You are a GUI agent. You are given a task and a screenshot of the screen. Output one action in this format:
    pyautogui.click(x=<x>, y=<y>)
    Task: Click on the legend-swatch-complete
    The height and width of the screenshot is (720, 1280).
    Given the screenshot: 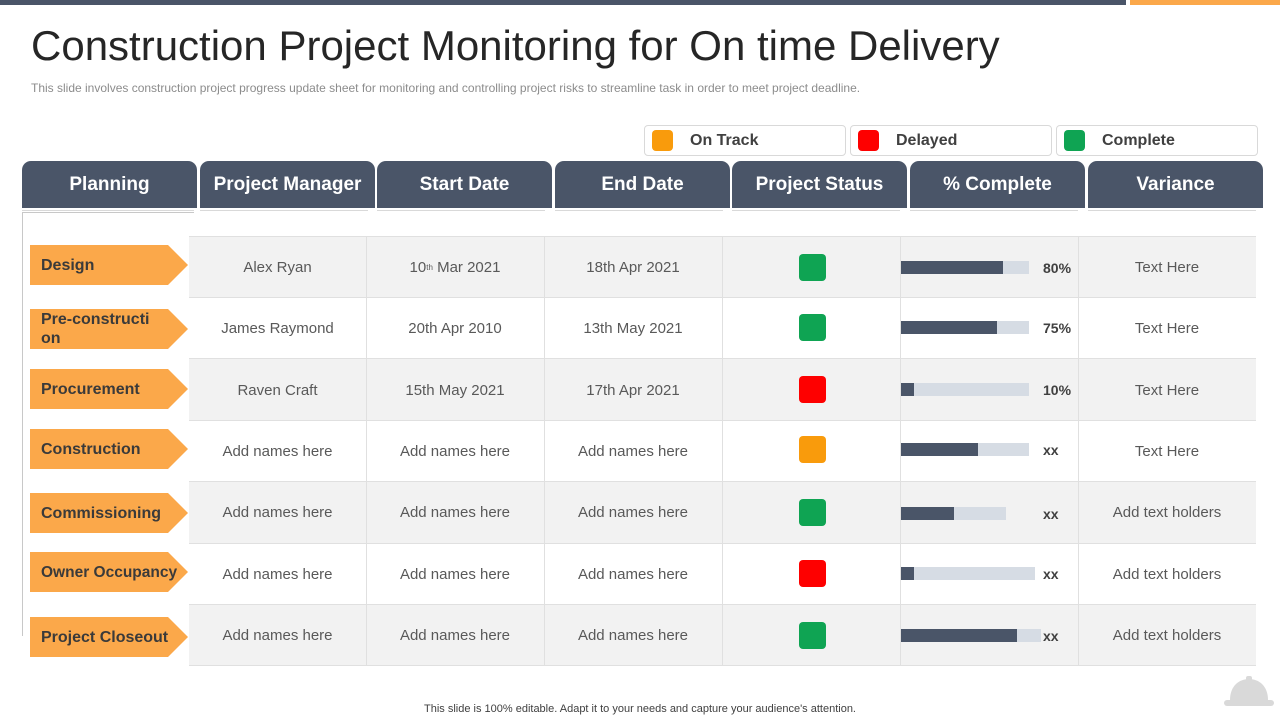 What is the action you would take?
    pyautogui.click(x=1074, y=140)
    